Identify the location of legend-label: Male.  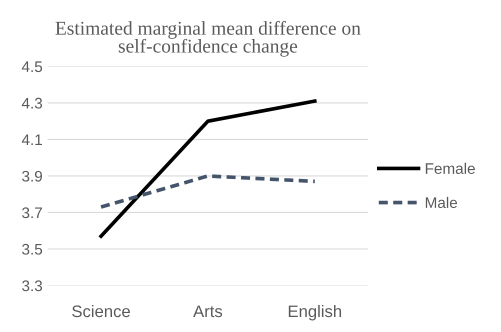
(442, 202).